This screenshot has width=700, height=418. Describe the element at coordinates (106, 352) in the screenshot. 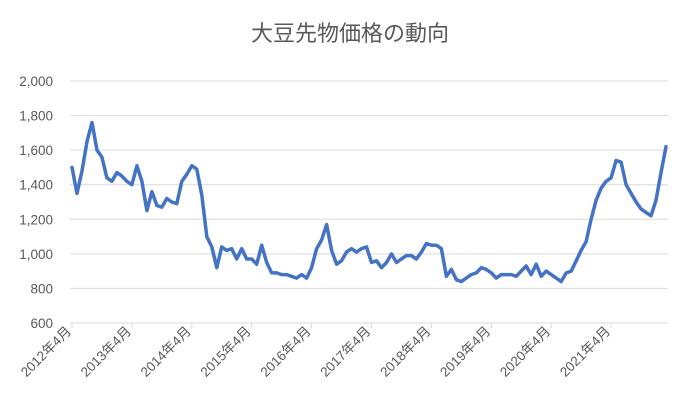

I see `x-tick-label: 2013年4月` at that location.